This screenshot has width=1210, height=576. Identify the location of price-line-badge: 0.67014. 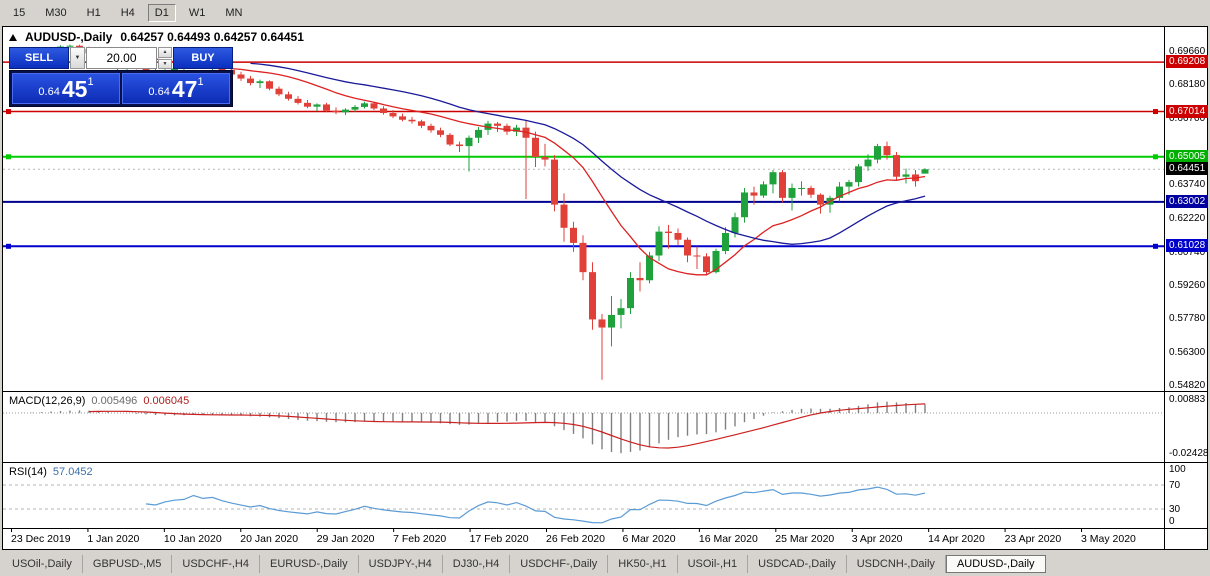
(1187, 111).